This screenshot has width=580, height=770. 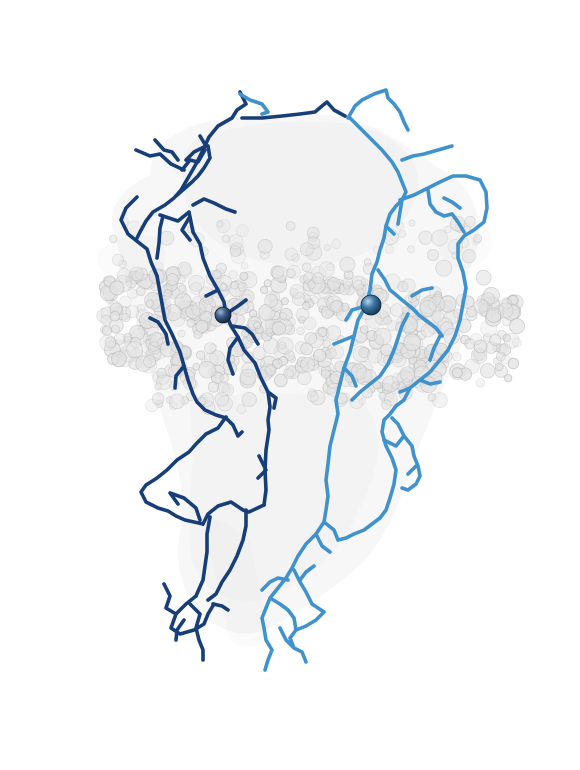 I want to click on left-neuron-tuft-e, so click(x=196, y=148).